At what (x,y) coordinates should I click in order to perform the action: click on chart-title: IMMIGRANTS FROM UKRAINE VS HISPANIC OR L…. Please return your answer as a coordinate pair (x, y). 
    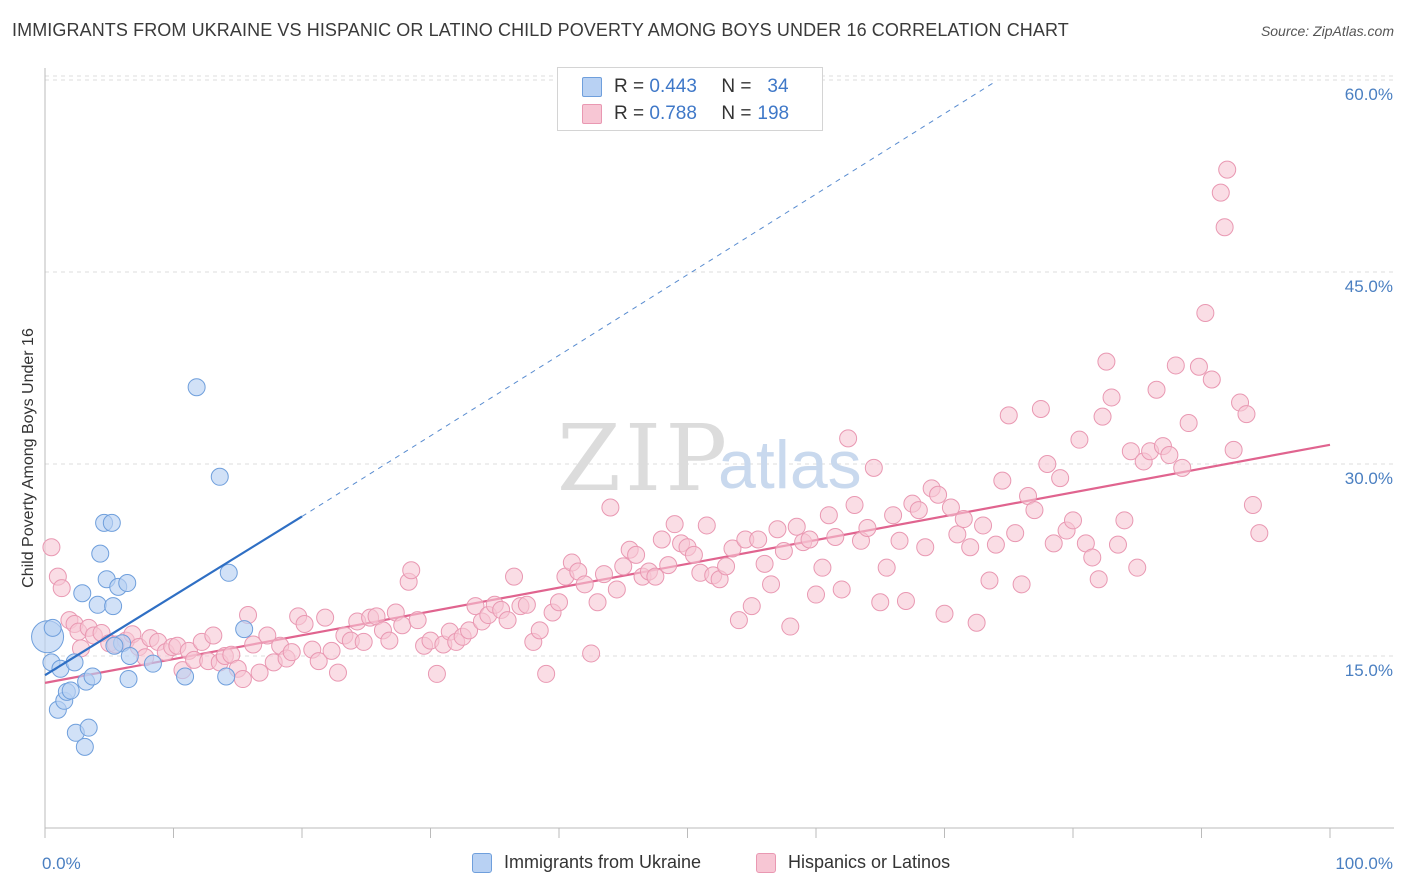
    Looking at the image, I should click on (540, 30).